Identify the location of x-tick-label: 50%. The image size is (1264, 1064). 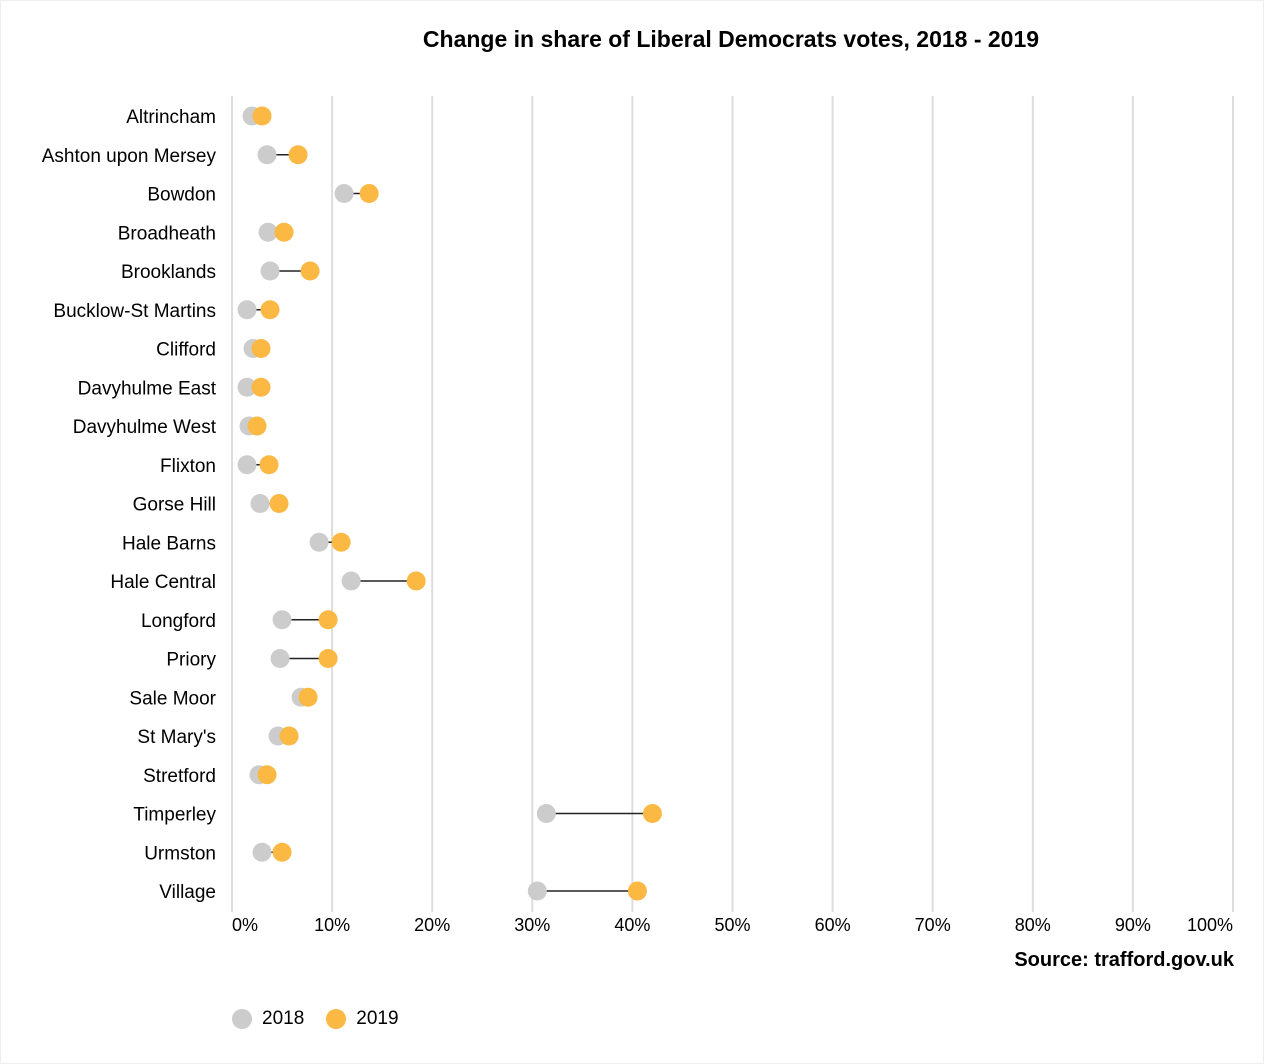
(732, 925).